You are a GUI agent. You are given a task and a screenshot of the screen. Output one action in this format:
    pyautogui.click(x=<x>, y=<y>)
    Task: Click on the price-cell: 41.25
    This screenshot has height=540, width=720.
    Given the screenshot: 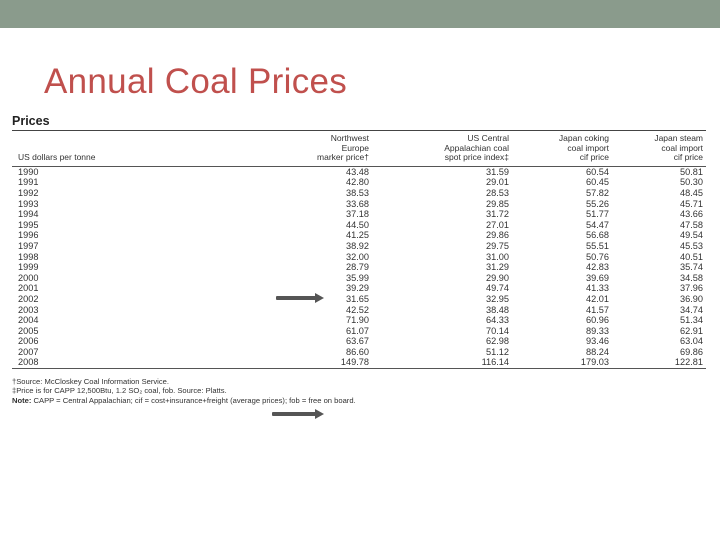 What is the action you would take?
    pyautogui.click(x=357, y=235)
    